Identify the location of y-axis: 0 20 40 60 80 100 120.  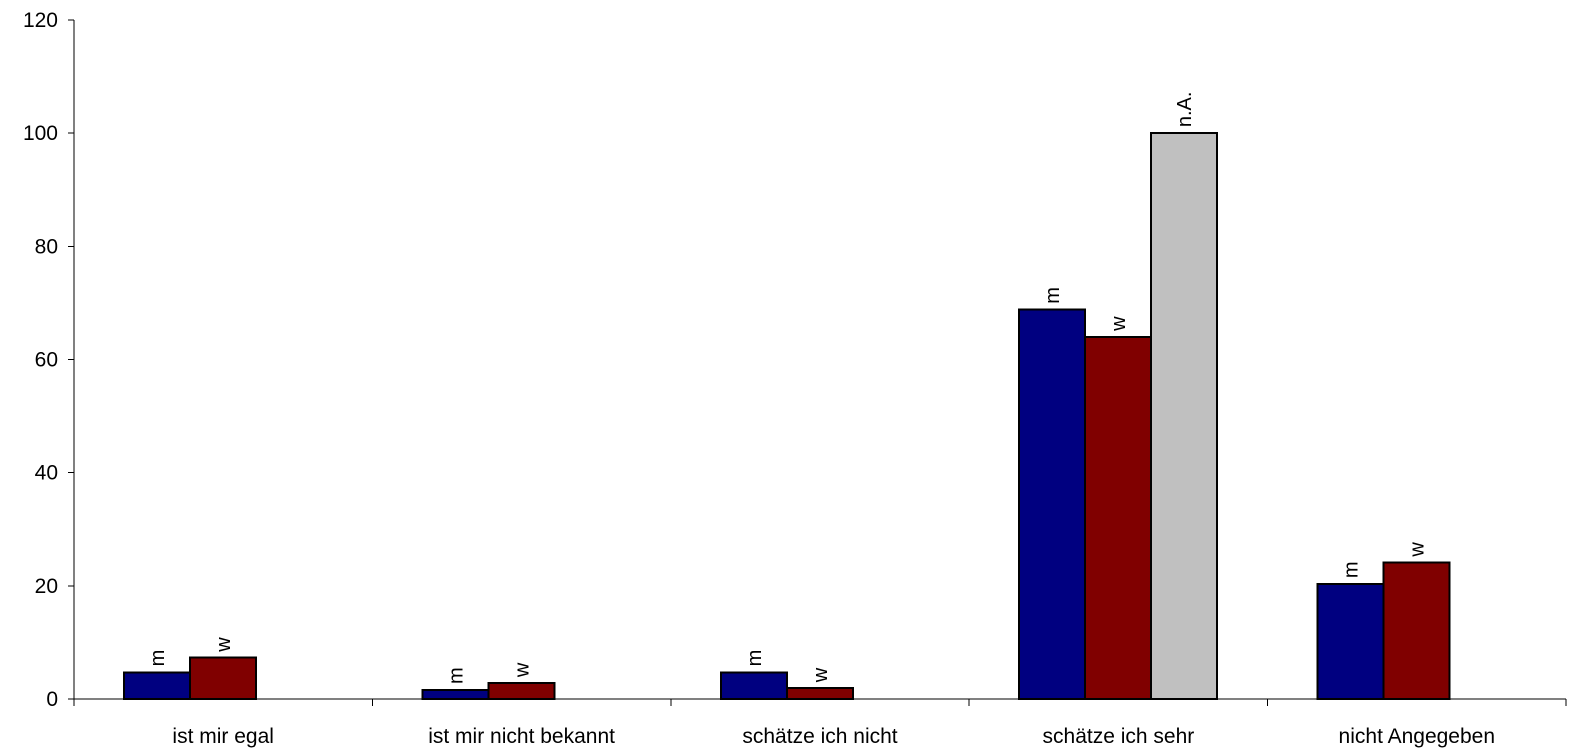
(49, 360).